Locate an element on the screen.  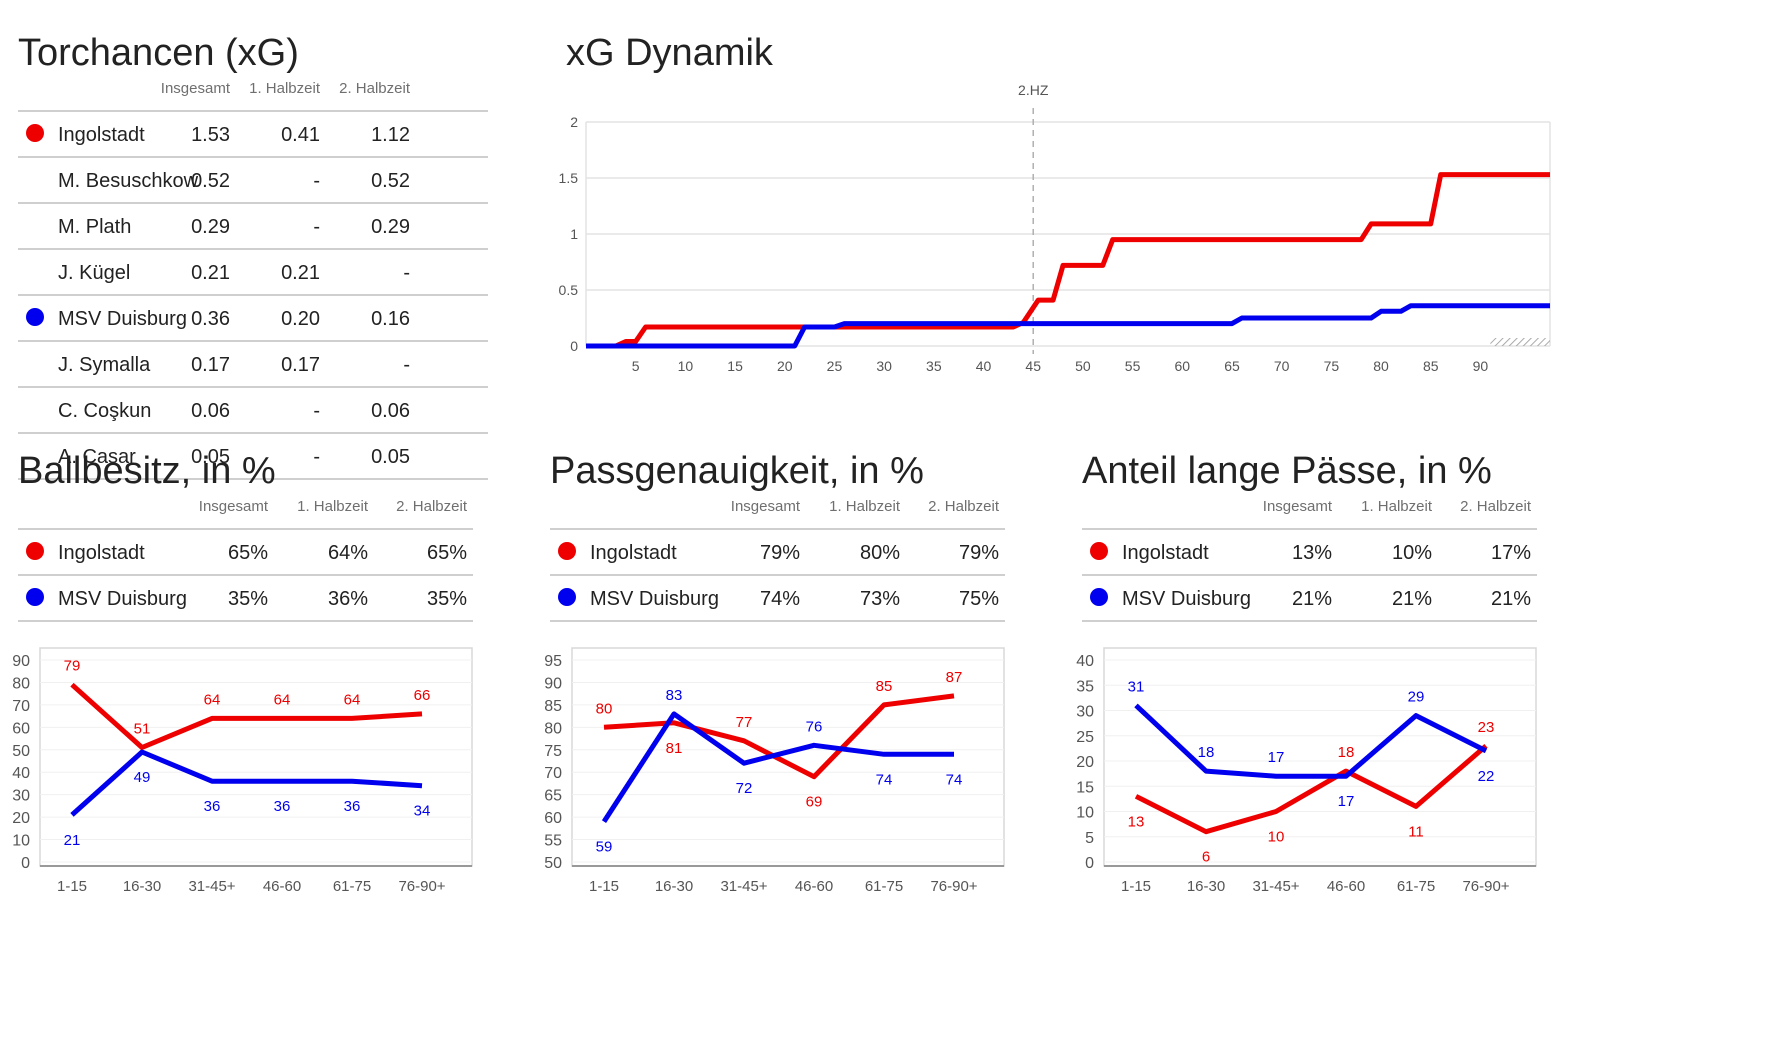
value-total: 79% is located at coordinates (779, 553).